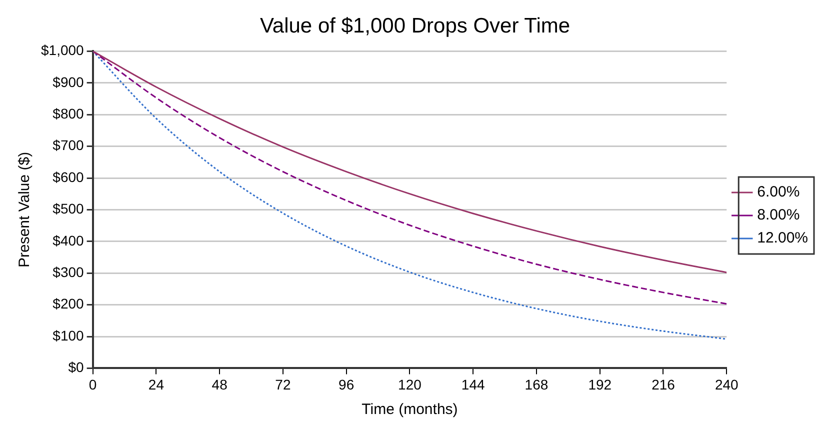 This screenshot has height=431, width=834. I want to click on y-tick-label: $700, so click(68, 145).